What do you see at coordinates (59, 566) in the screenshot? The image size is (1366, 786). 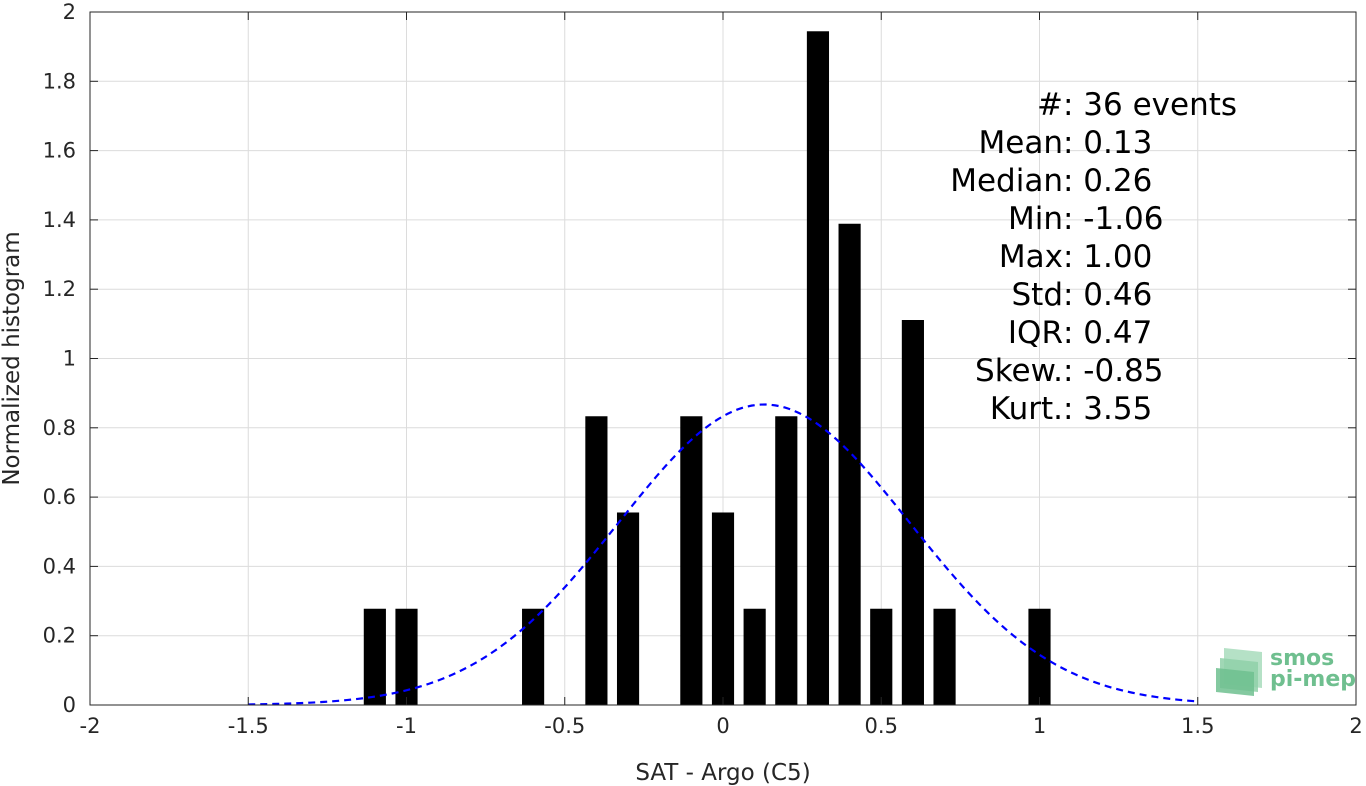 I see `y-tick-label: 0.4` at bounding box center [59, 566].